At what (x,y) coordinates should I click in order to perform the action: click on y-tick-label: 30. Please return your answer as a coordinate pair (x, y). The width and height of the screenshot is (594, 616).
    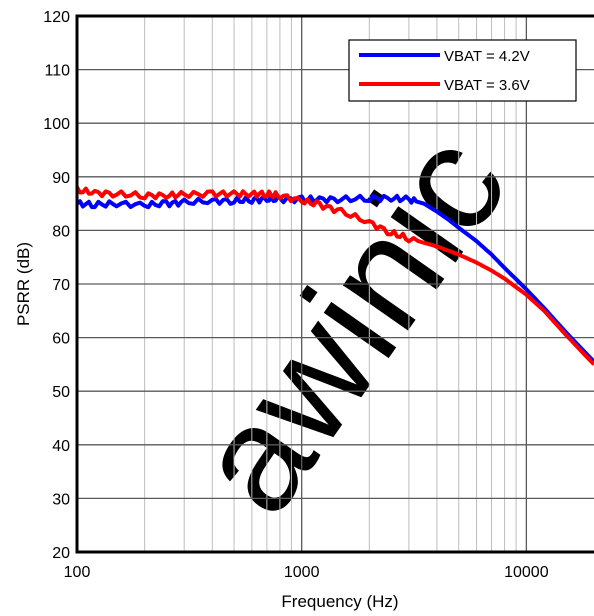
    Looking at the image, I should click on (61, 499).